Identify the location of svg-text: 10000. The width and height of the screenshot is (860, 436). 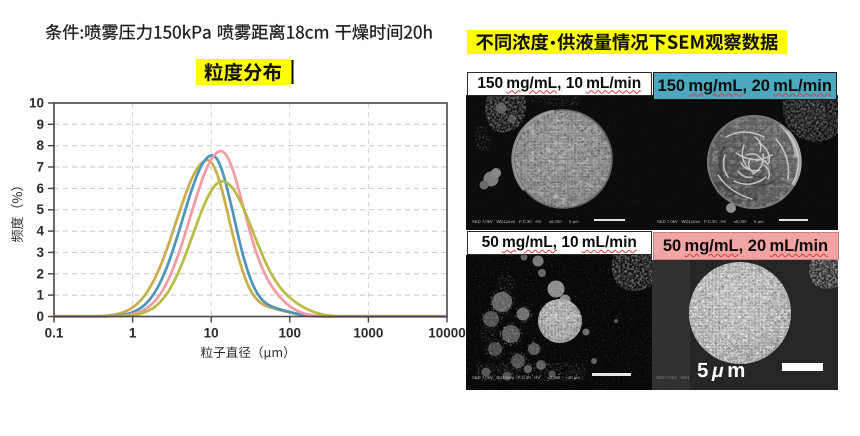
(447, 333).